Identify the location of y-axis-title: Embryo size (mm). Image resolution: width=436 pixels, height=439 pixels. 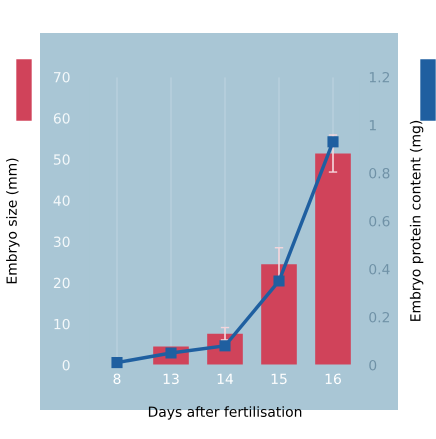
(13, 221).